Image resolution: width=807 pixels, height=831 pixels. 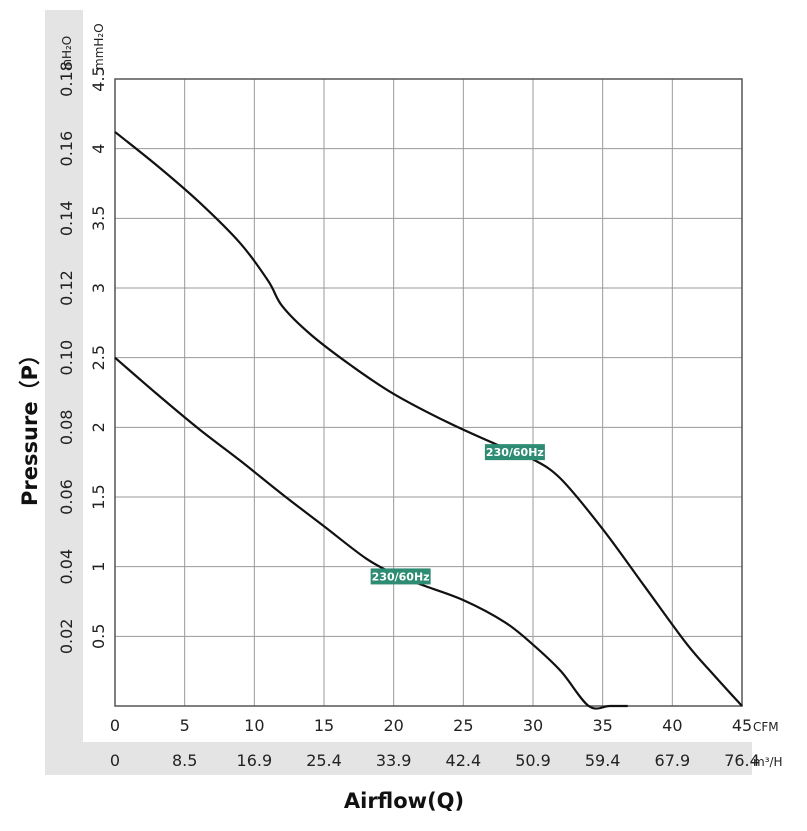 What do you see at coordinates (115, 760) in the screenshot?
I see `x-tick-m3h: 0` at bounding box center [115, 760].